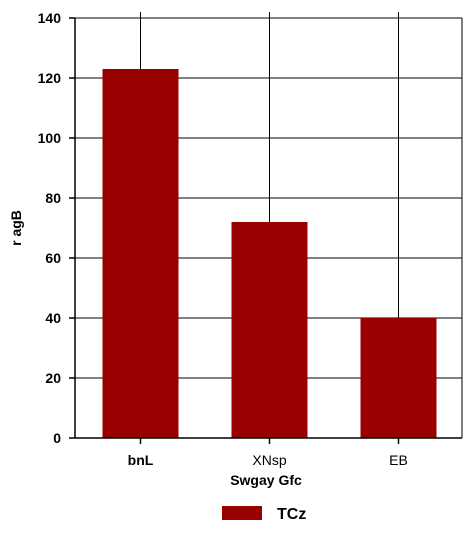 Image resolution: width=474 pixels, height=553 pixels. What do you see at coordinates (291, 514) in the screenshot?
I see `legend-label: TCz` at bounding box center [291, 514].